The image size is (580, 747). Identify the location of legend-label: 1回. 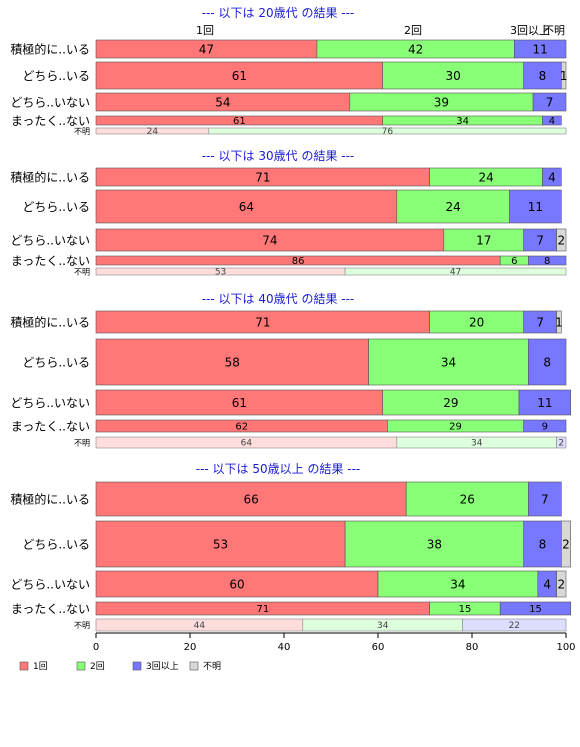
(40, 666).